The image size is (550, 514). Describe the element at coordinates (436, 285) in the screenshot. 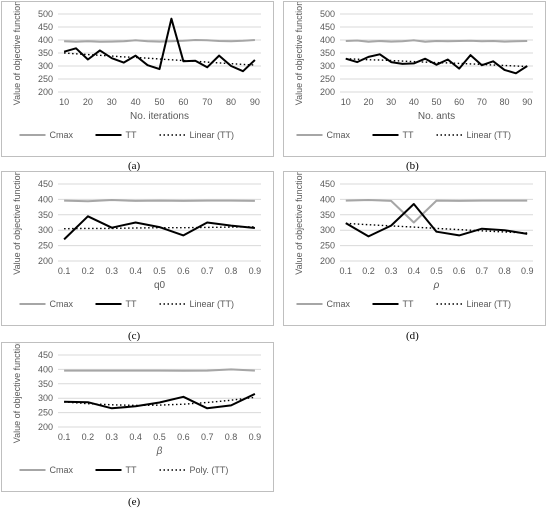

I see `x-axis-title: ρ` at that location.